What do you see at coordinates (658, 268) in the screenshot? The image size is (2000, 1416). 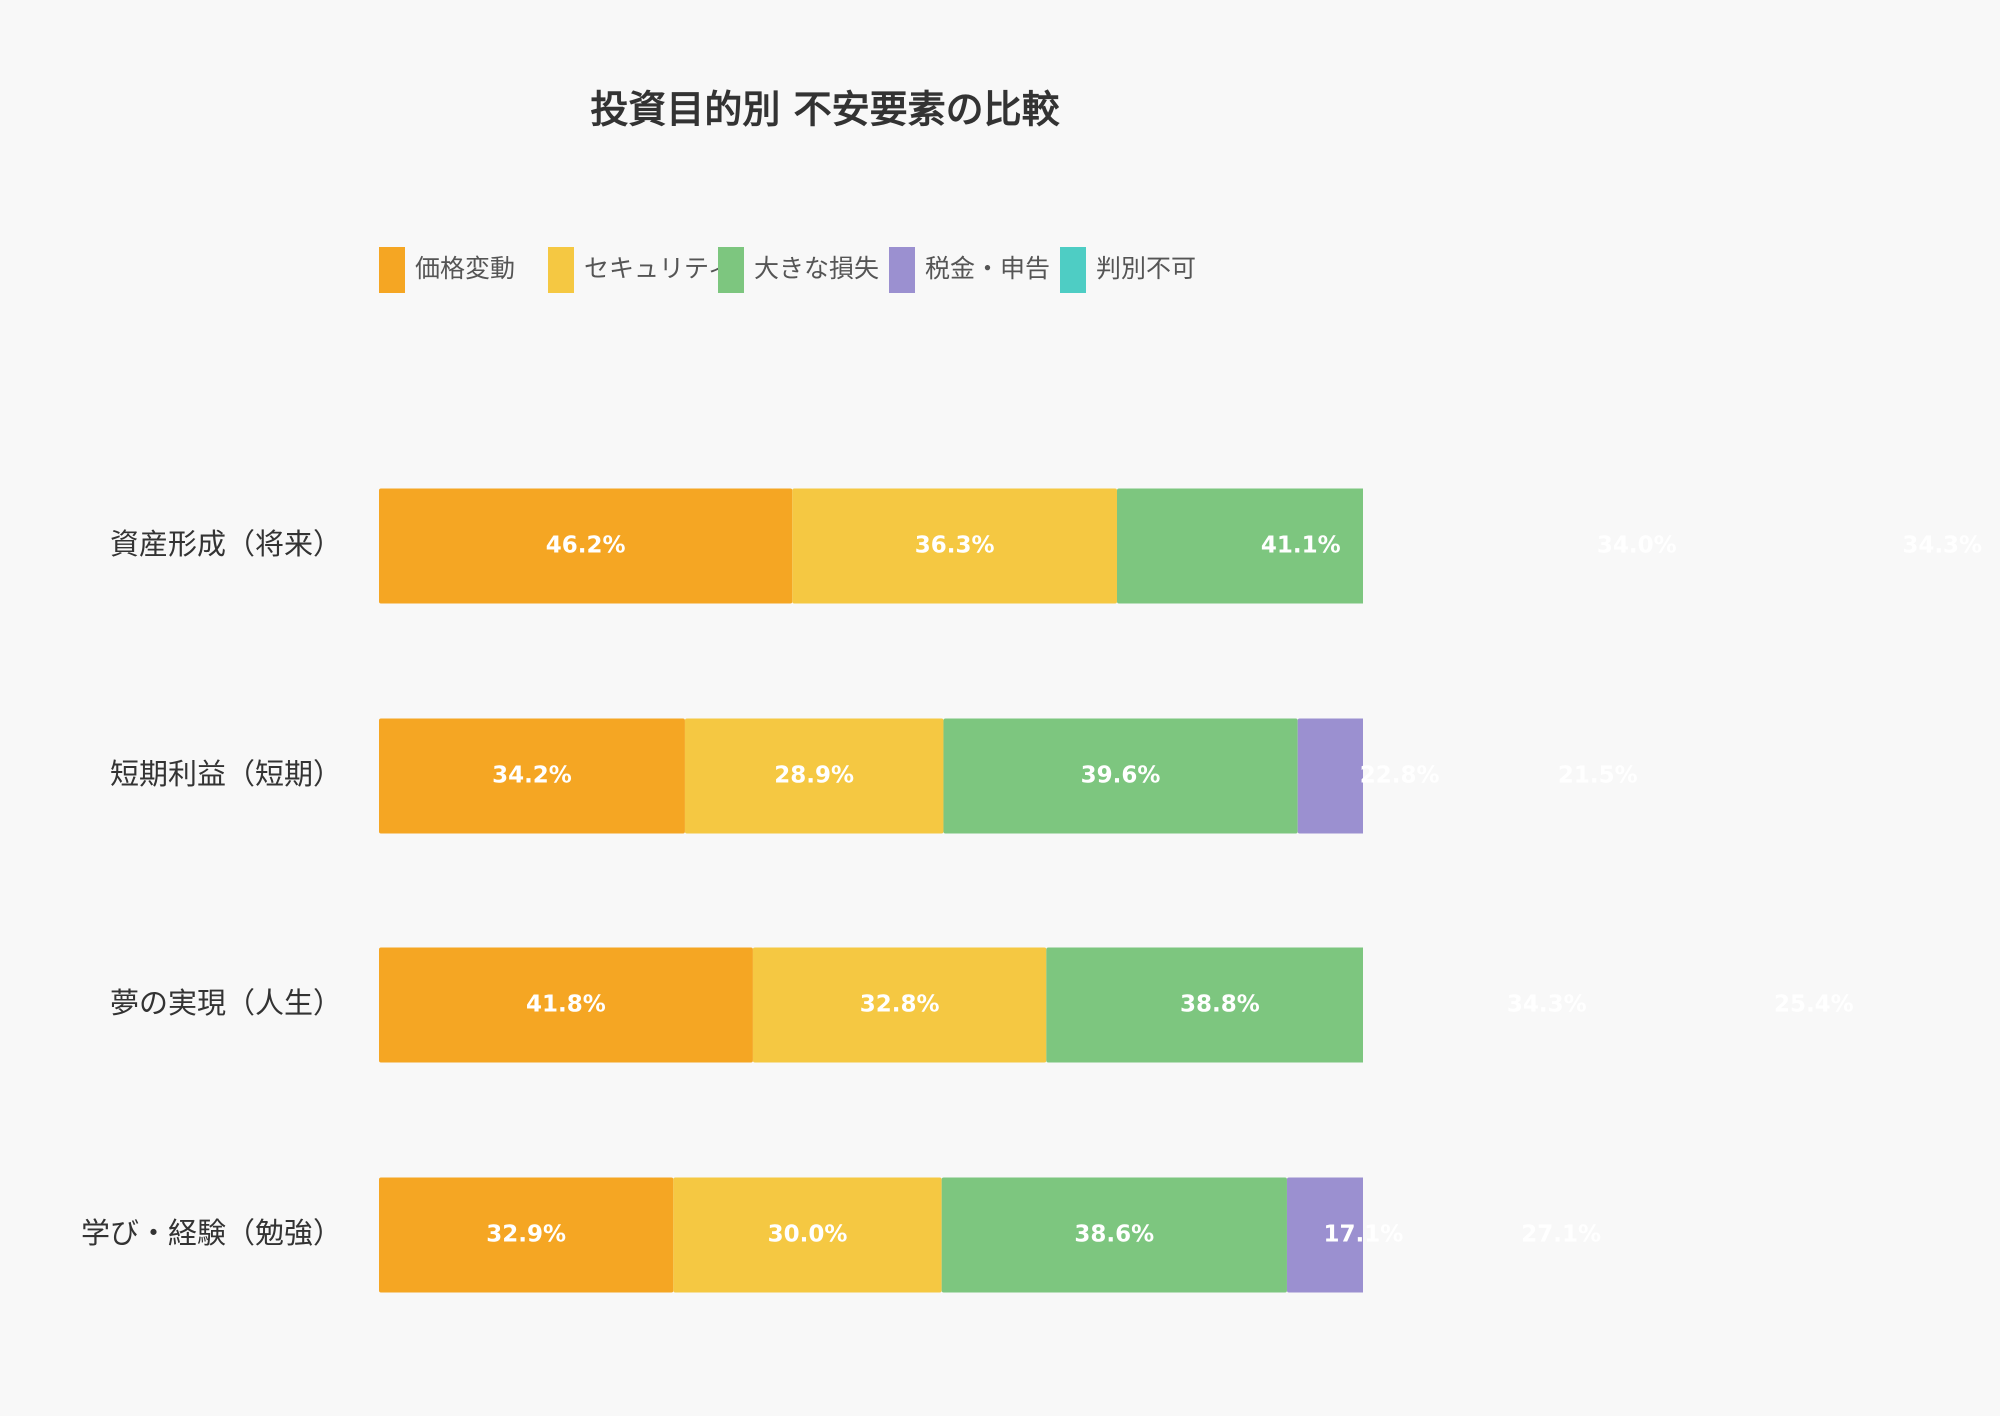 I see `legend-label: セキュリティ` at bounding box center [658, 268].